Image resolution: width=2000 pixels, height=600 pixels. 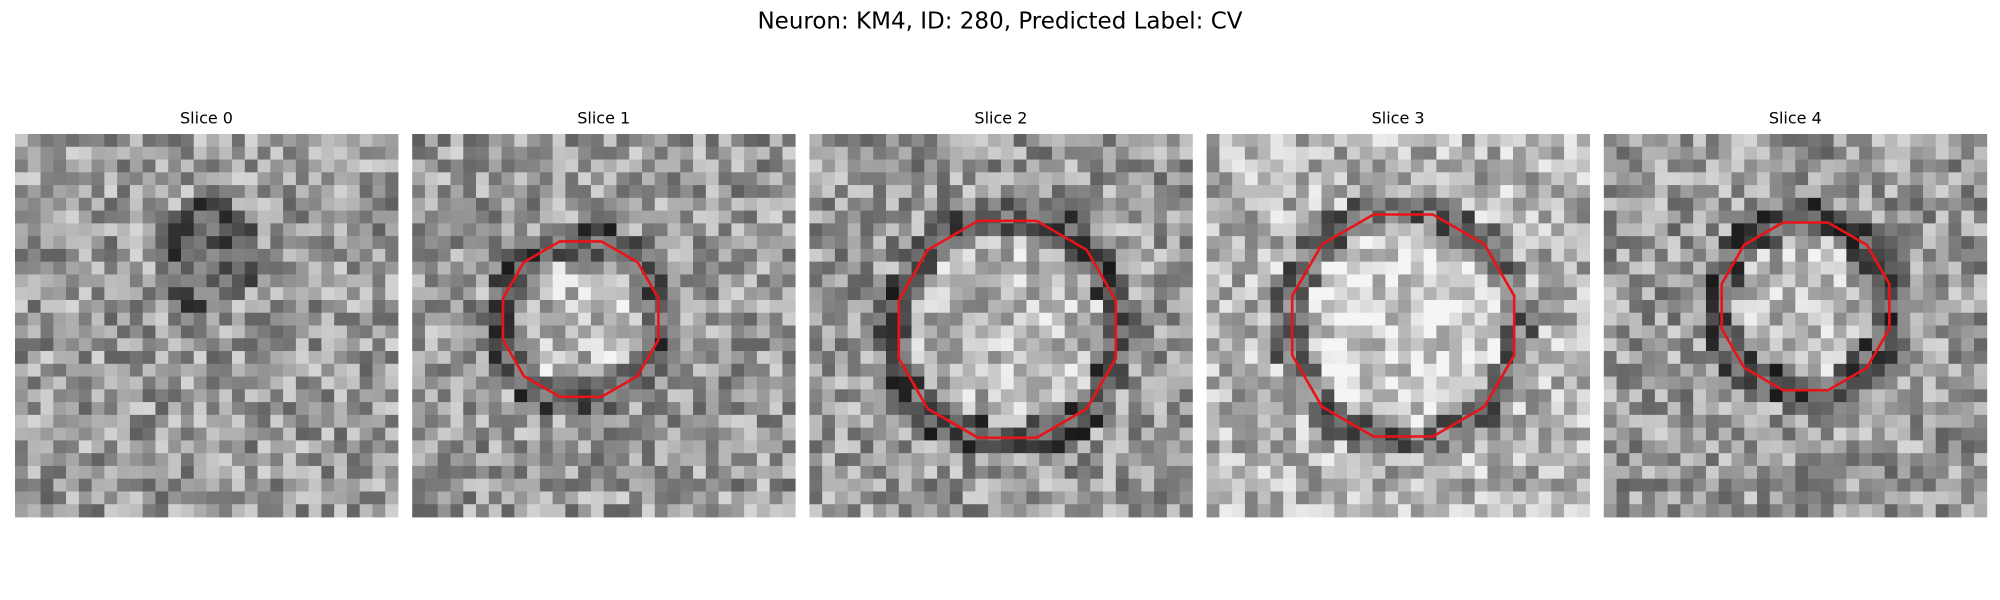 I want to click on slice-title: Slice 2, so click(x=1000, y=118).